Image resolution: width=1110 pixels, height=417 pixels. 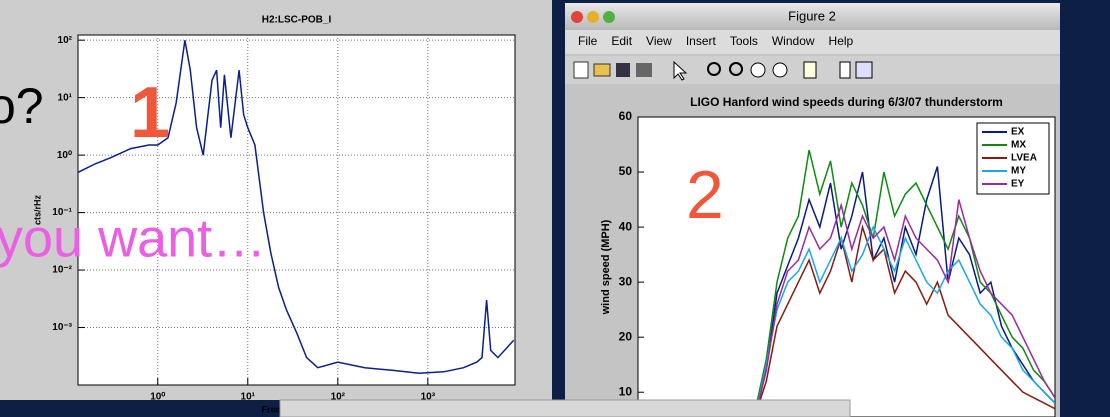 What do you see at coordinates (864, 70) in the screenshot?
I see `legend-icon` at bounding box center [864, 70].